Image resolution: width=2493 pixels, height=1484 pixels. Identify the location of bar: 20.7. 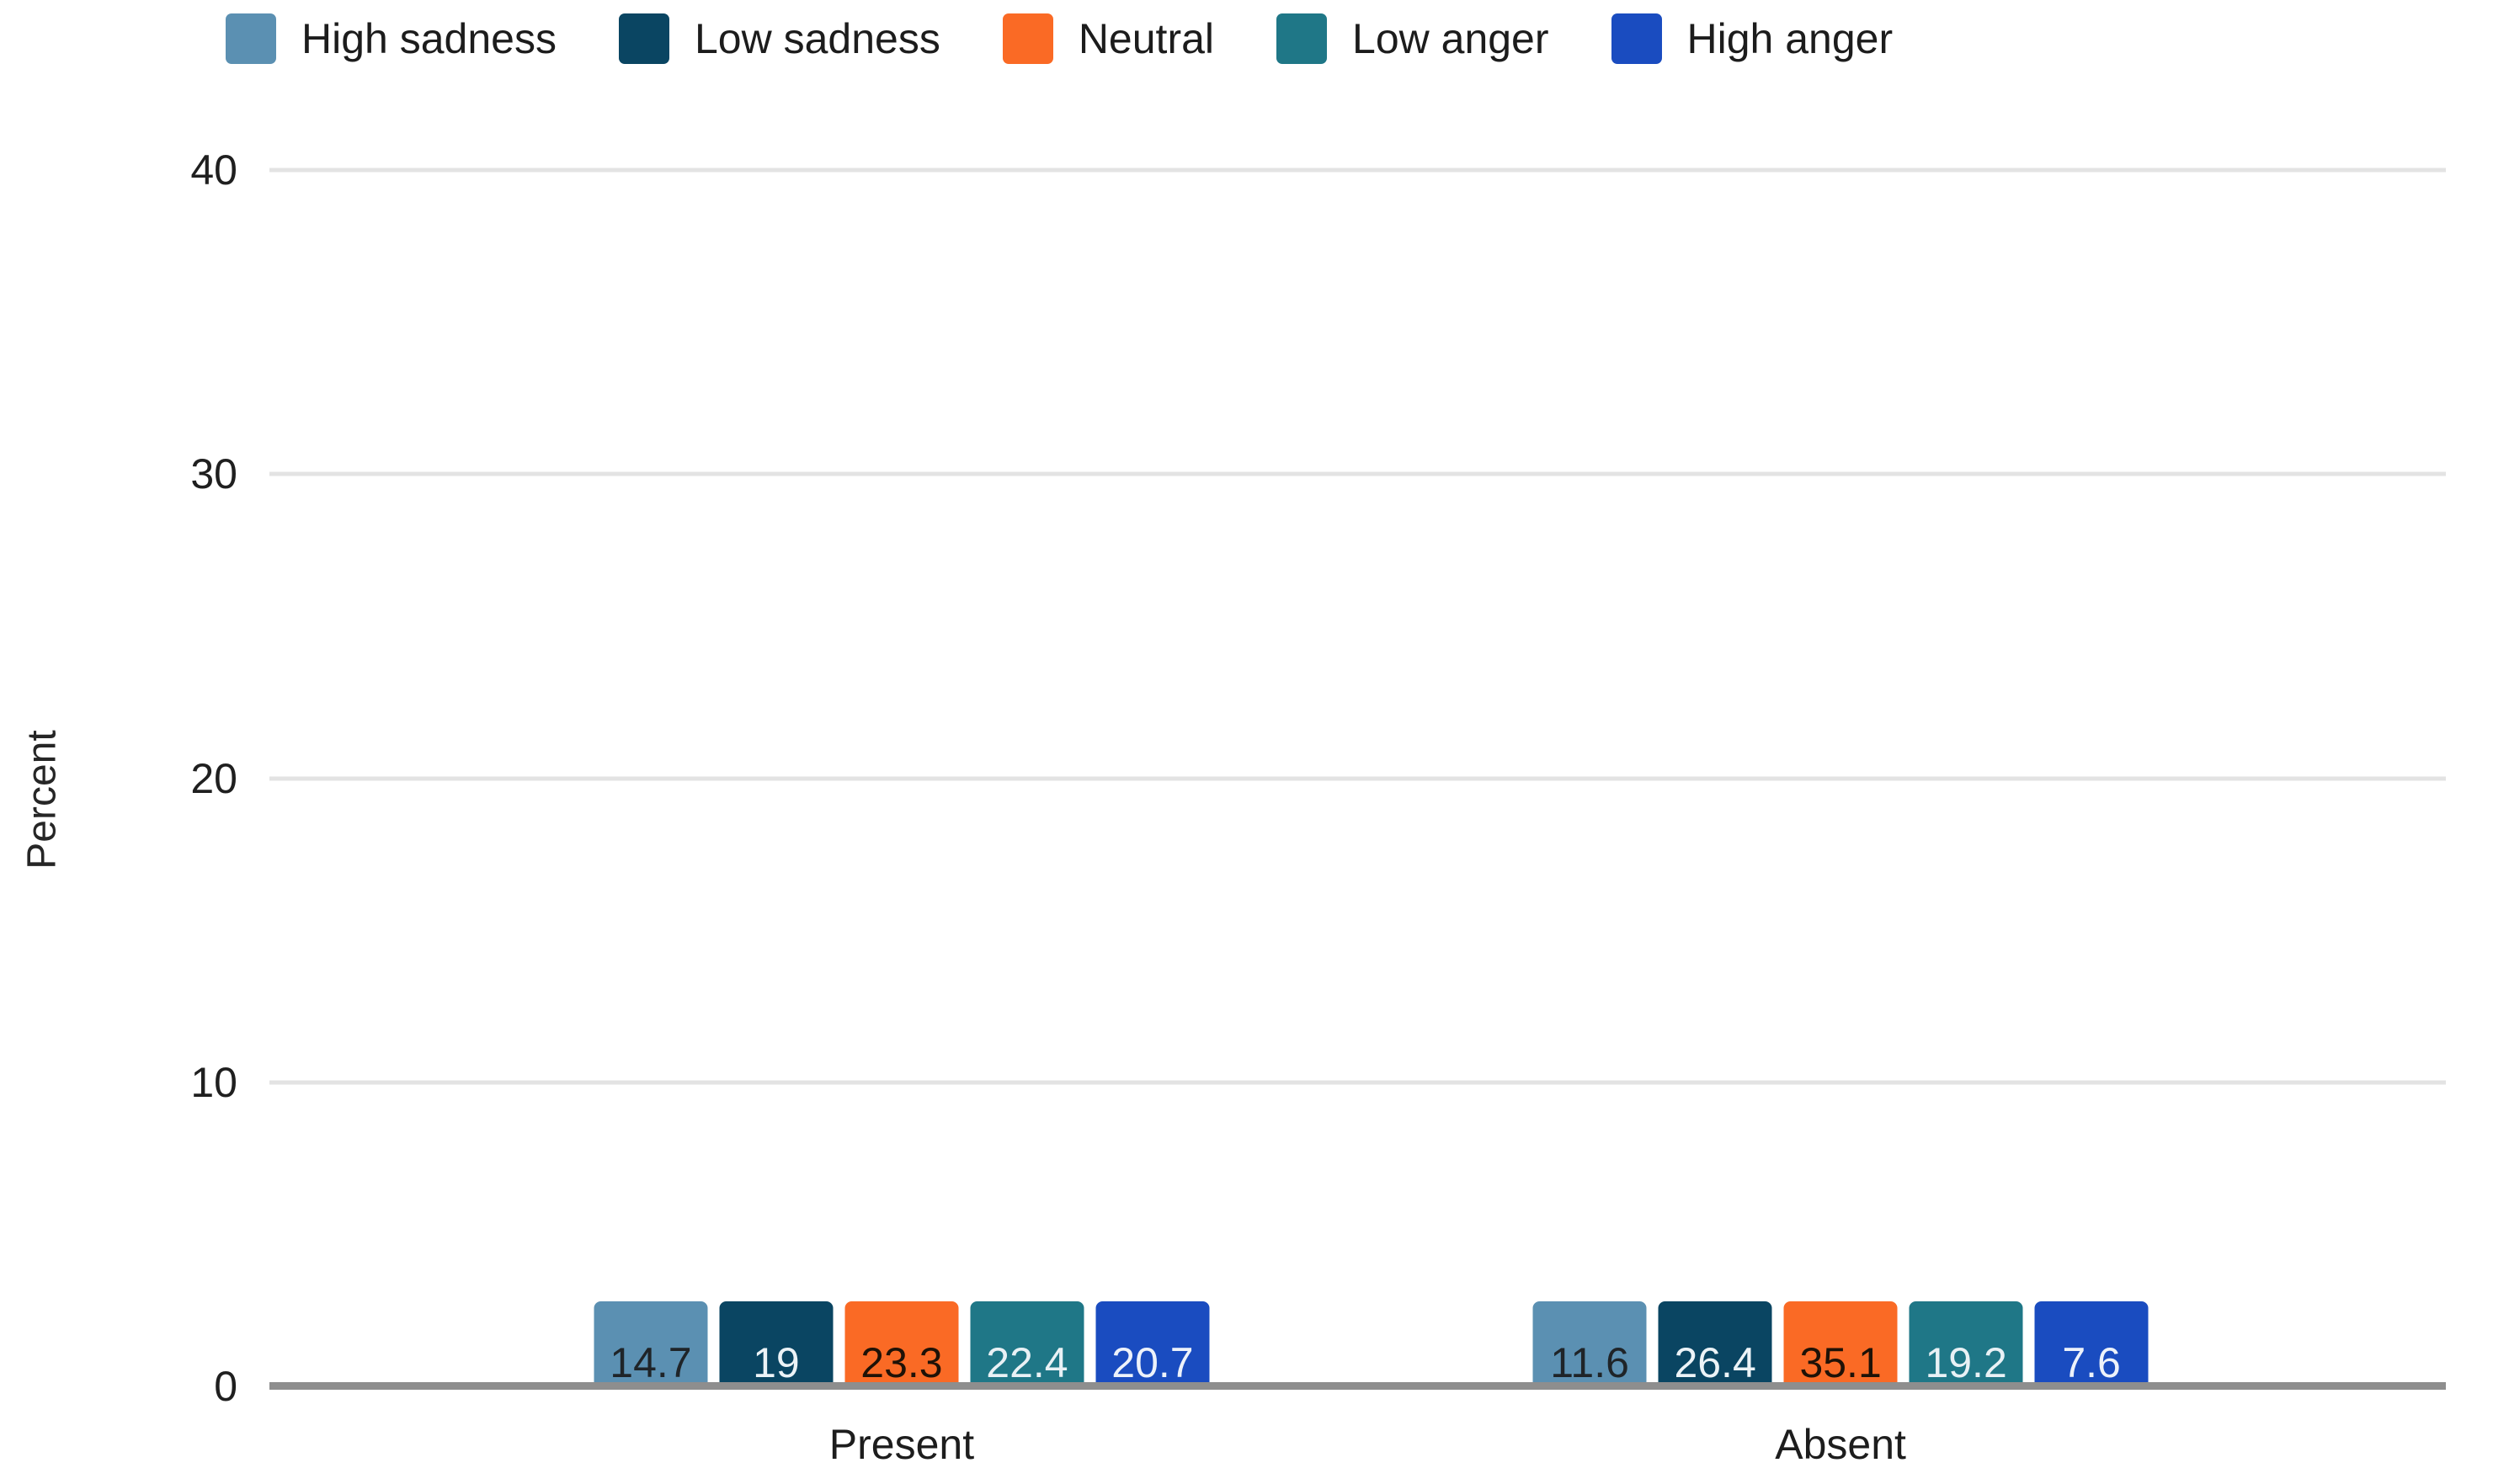
(1152, 1343).